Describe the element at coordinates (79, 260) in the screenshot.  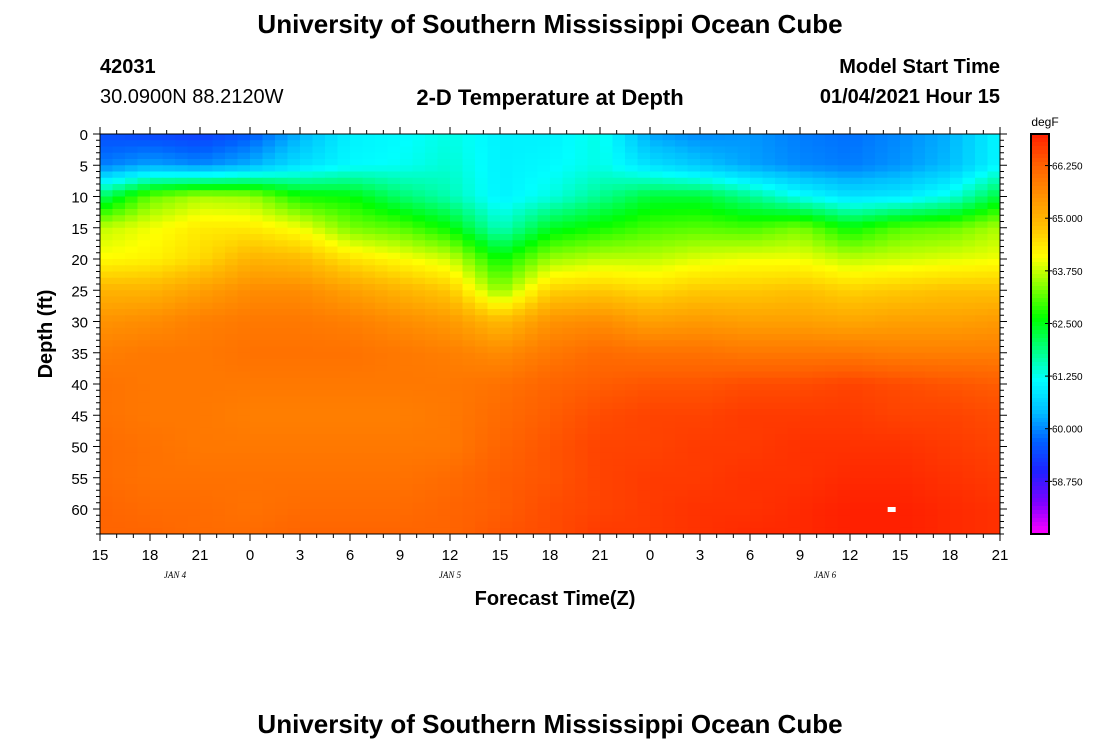
I see `y-tick-label: 20` at that location.